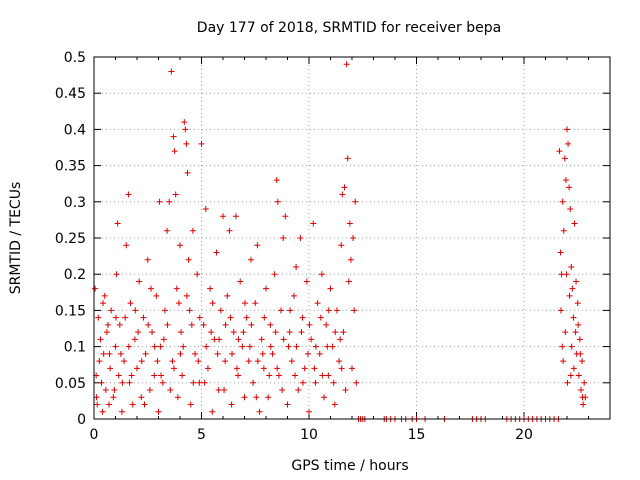 The width and height of the screenshot is (640, 480). What do you see at coordinates (70, 311) in the screenshot?
I see `y-tick-label: 0.15` at bounding box center [70, 311].